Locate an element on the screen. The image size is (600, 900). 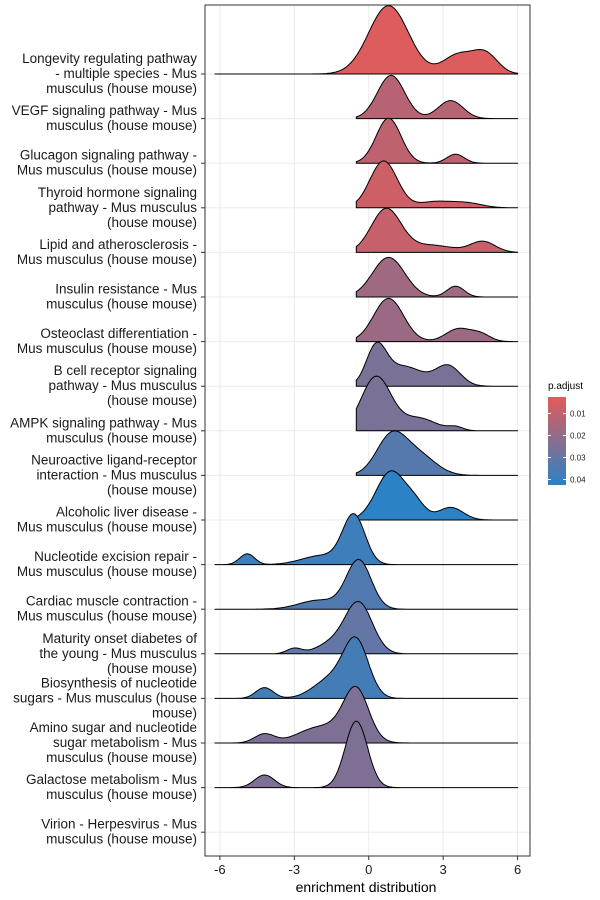
legend-tick-label: 0.03 is located at coordinates (578, 458).